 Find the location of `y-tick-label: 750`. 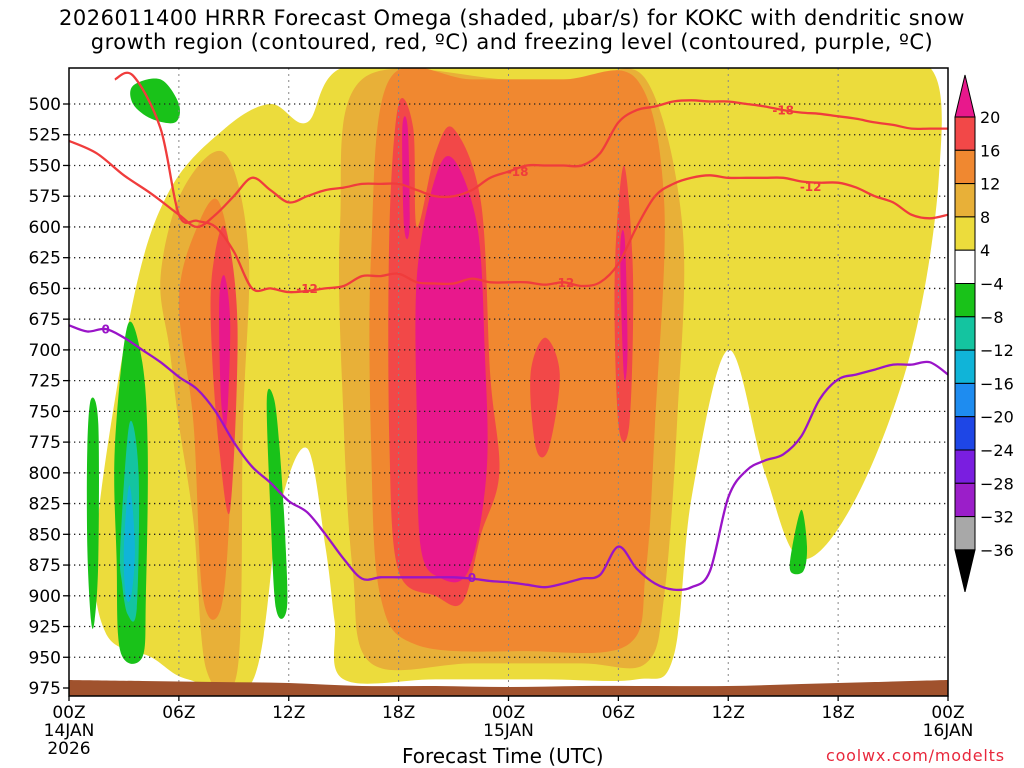

y-tick-label: 750 is located at coordinates (45, 412).